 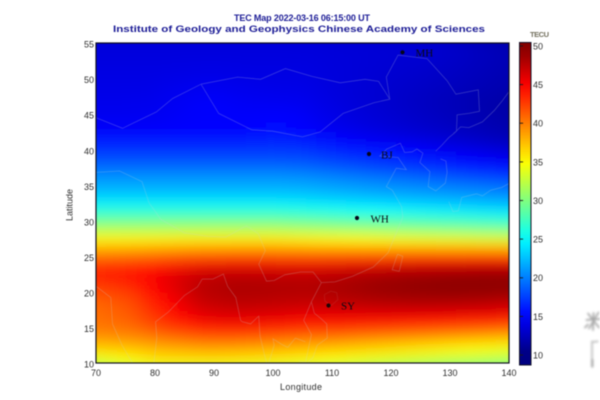 What do you see at coordinates (272, 373) in the screenshot?
I see `svg-text: 100` at bounding box center [272, 373].